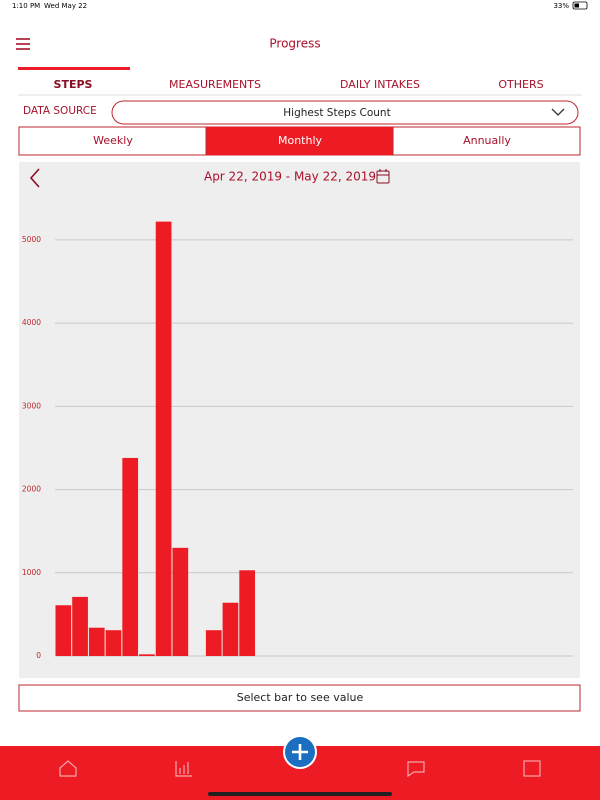 The width and height of the screenshot is (600, 800). I want to click on y-tick-label: 5000, so click(31, 239).